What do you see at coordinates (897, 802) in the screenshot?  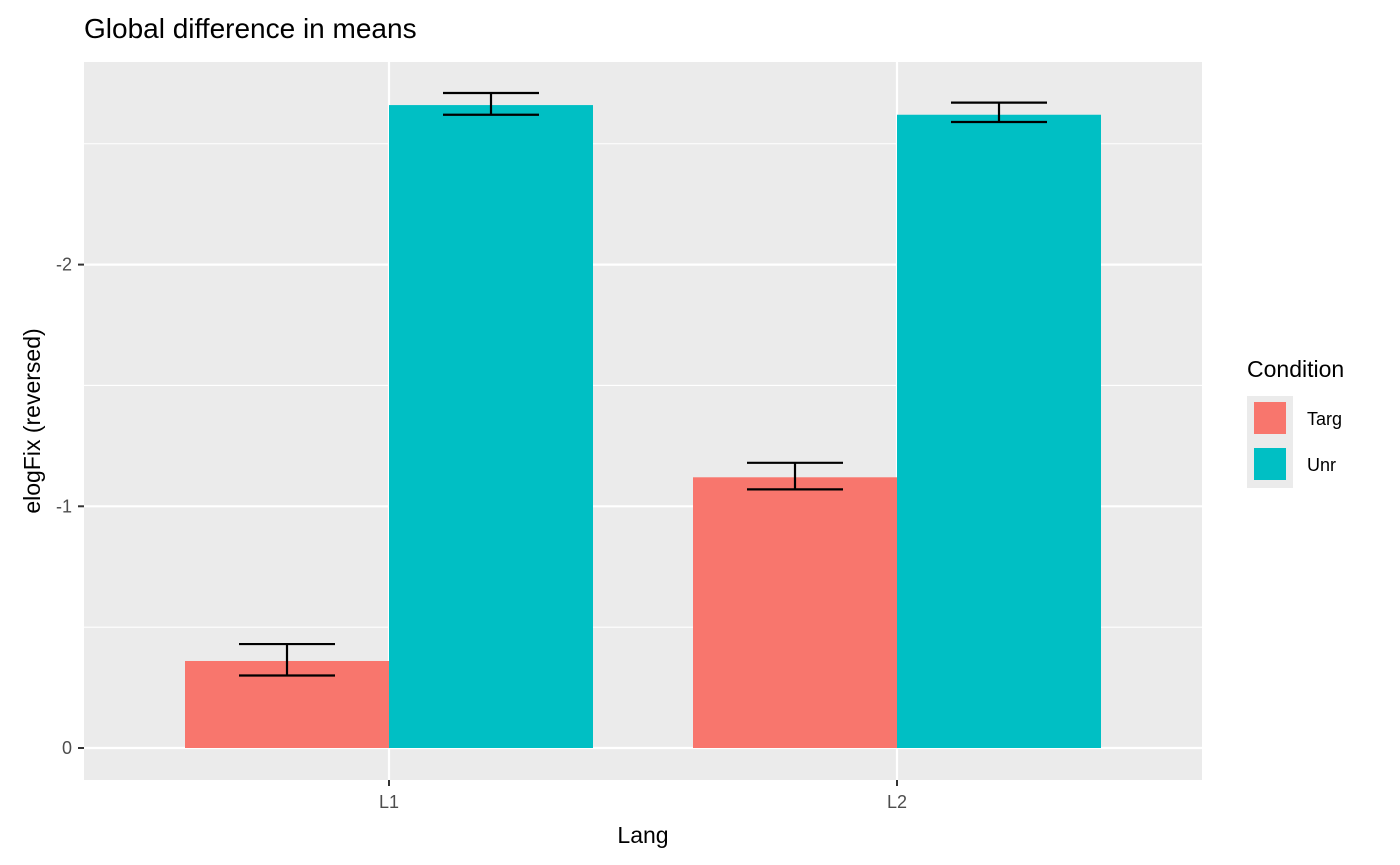 I see `x-tick-label: L2` at bounding box center [897, 802].